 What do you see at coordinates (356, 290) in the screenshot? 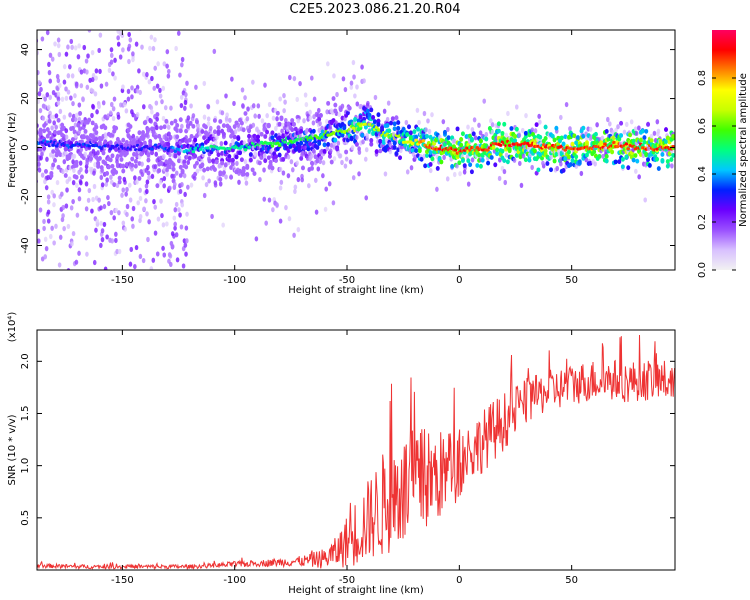
I see `spectrogram-xlabel: Height of straight line (km)` at bounding box center [356, 290].